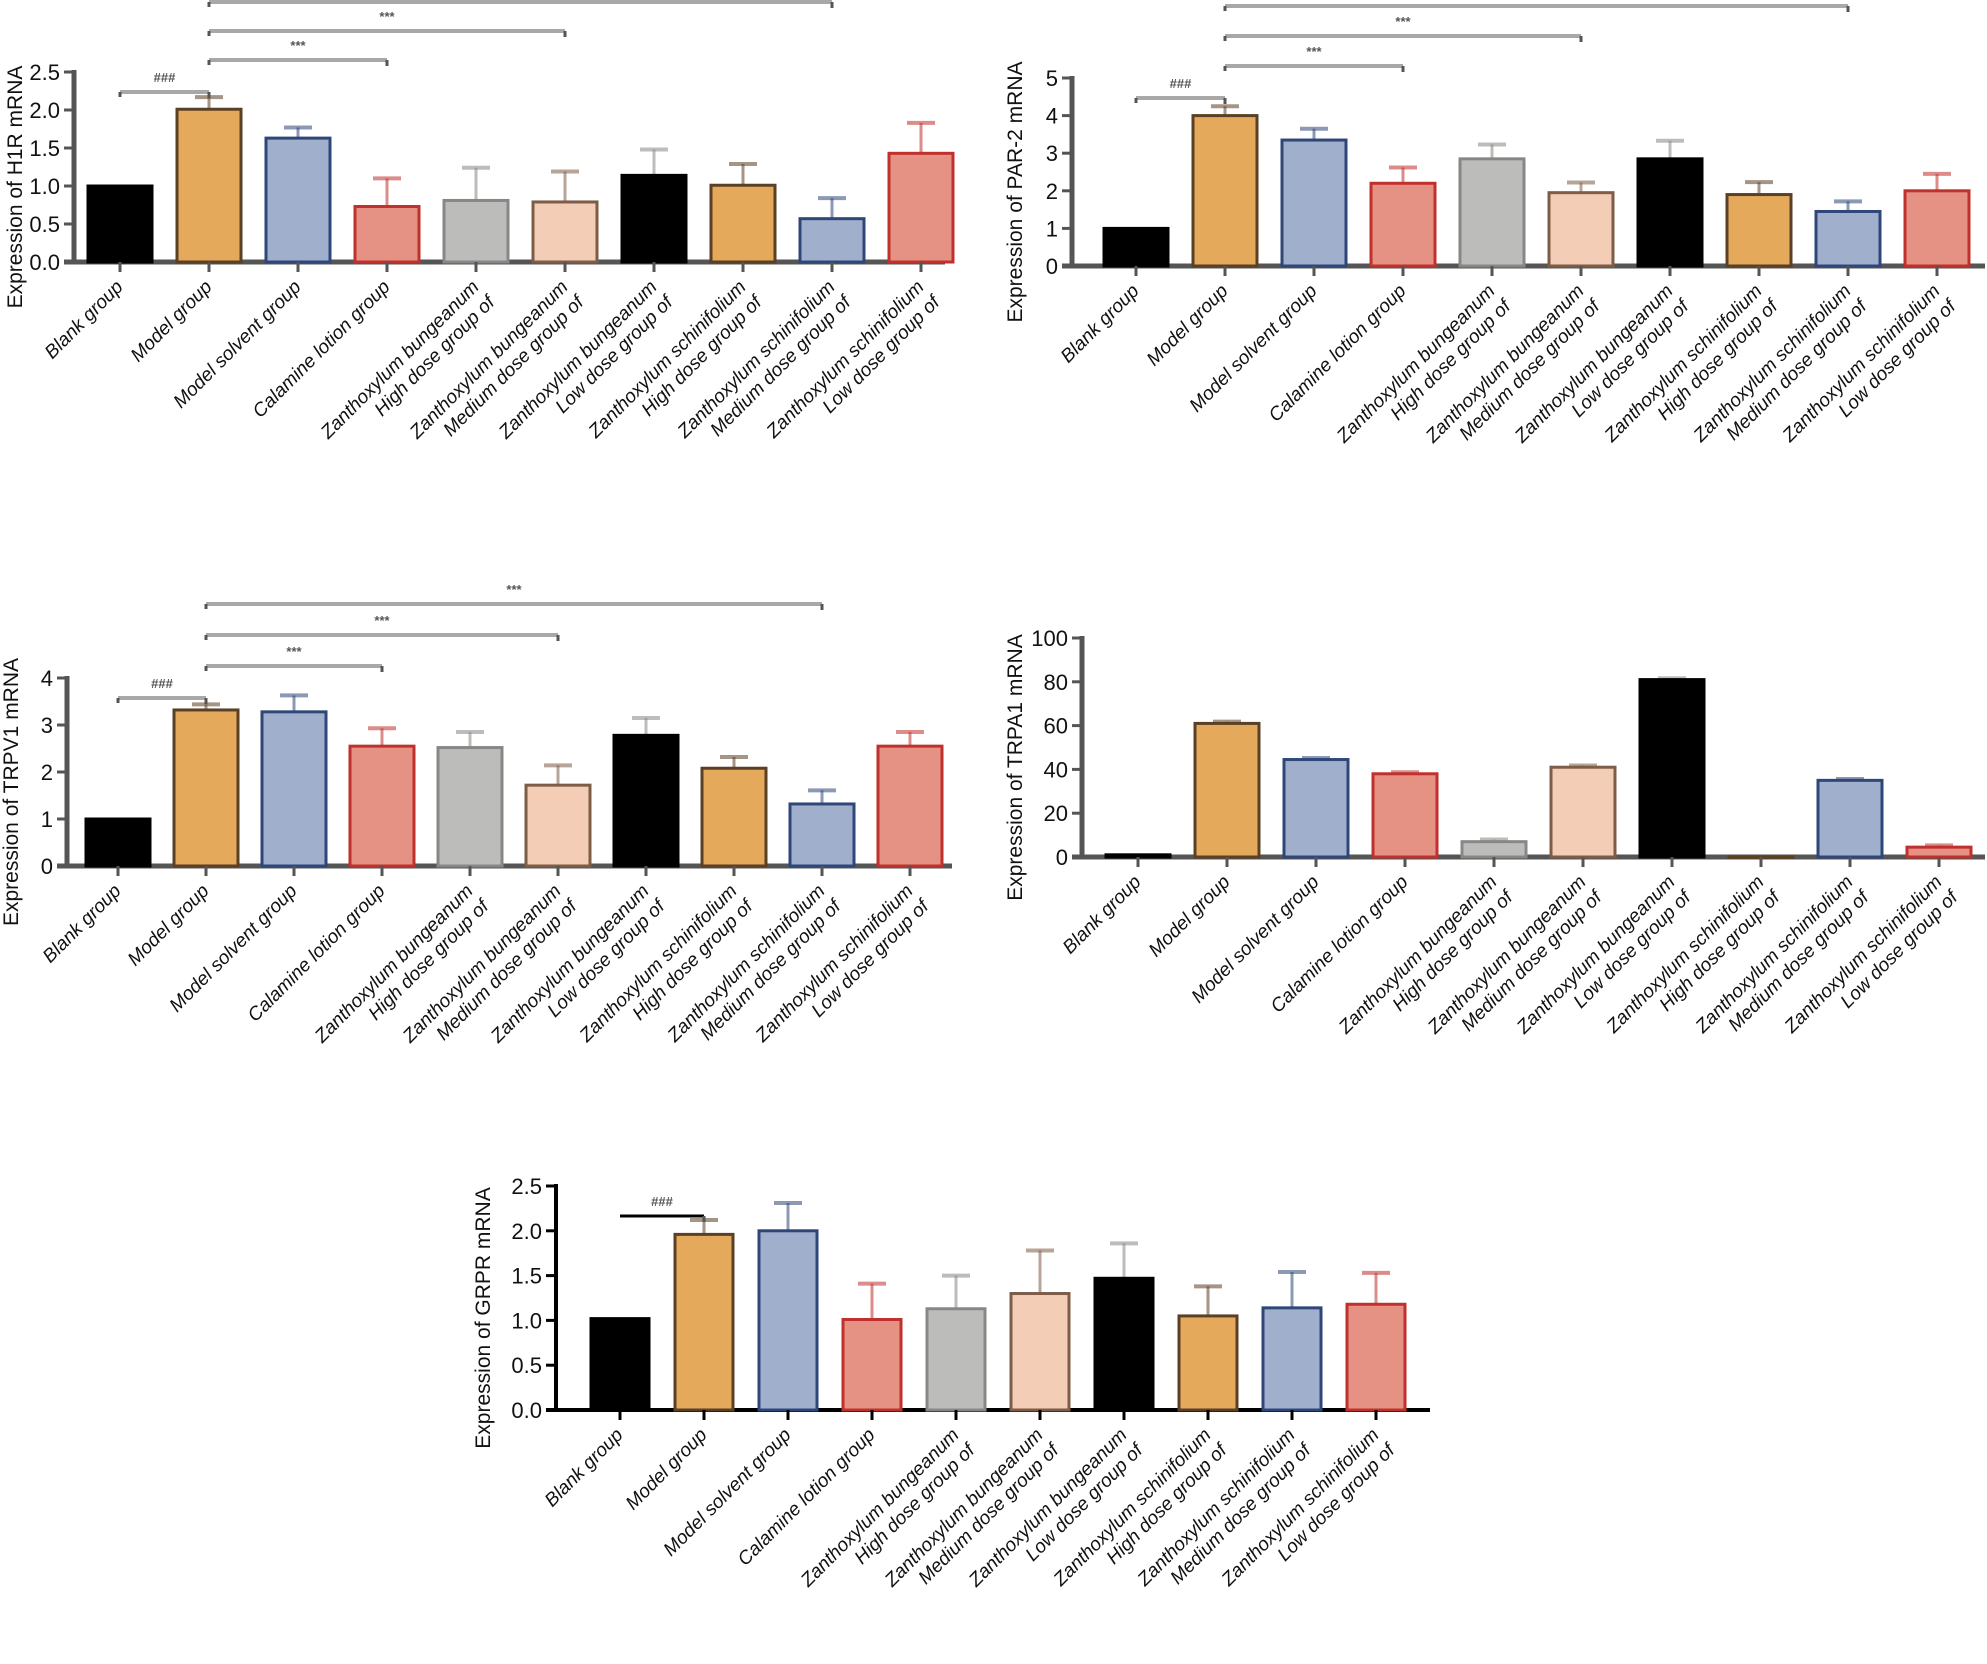 Image resolution: width=1987 pixels, height=1664 pixels. I want to click on y-tick-label: 5, so click(1052, 78).